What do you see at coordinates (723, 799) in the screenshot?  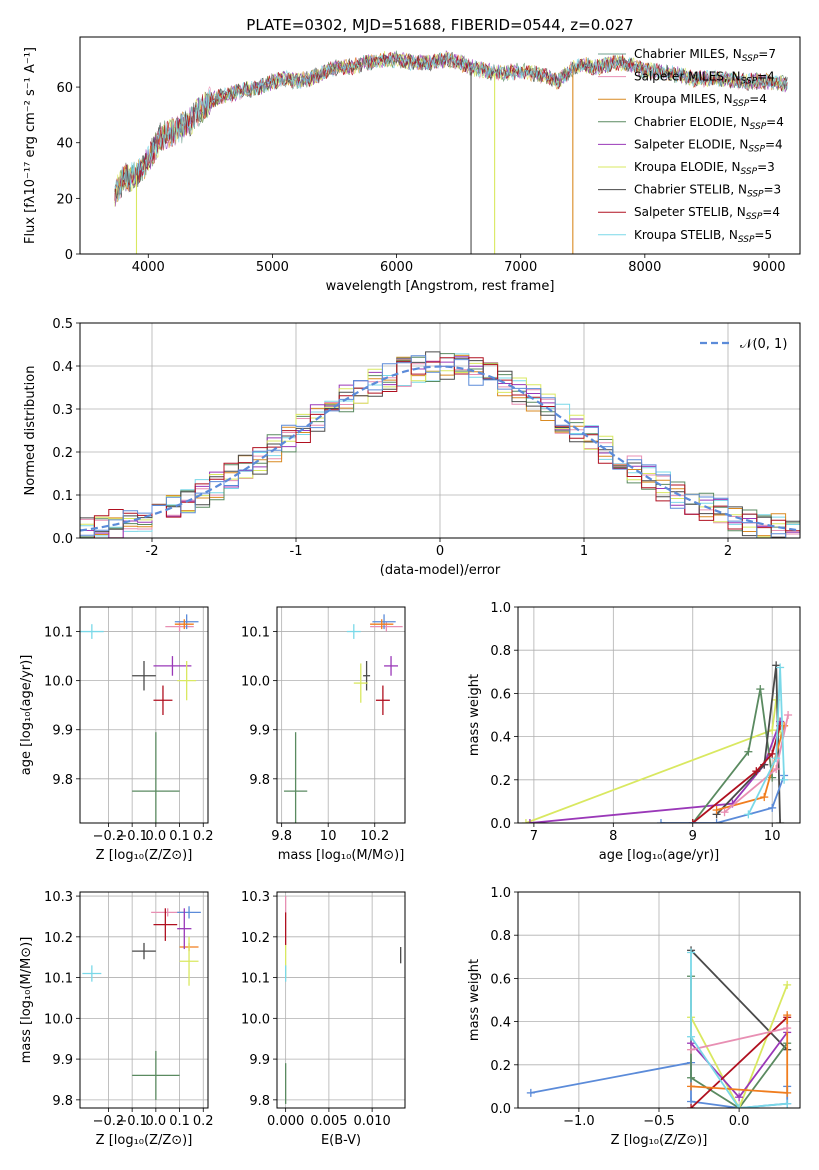 I see `weight-line-blue` at bounding box center [723, 799].